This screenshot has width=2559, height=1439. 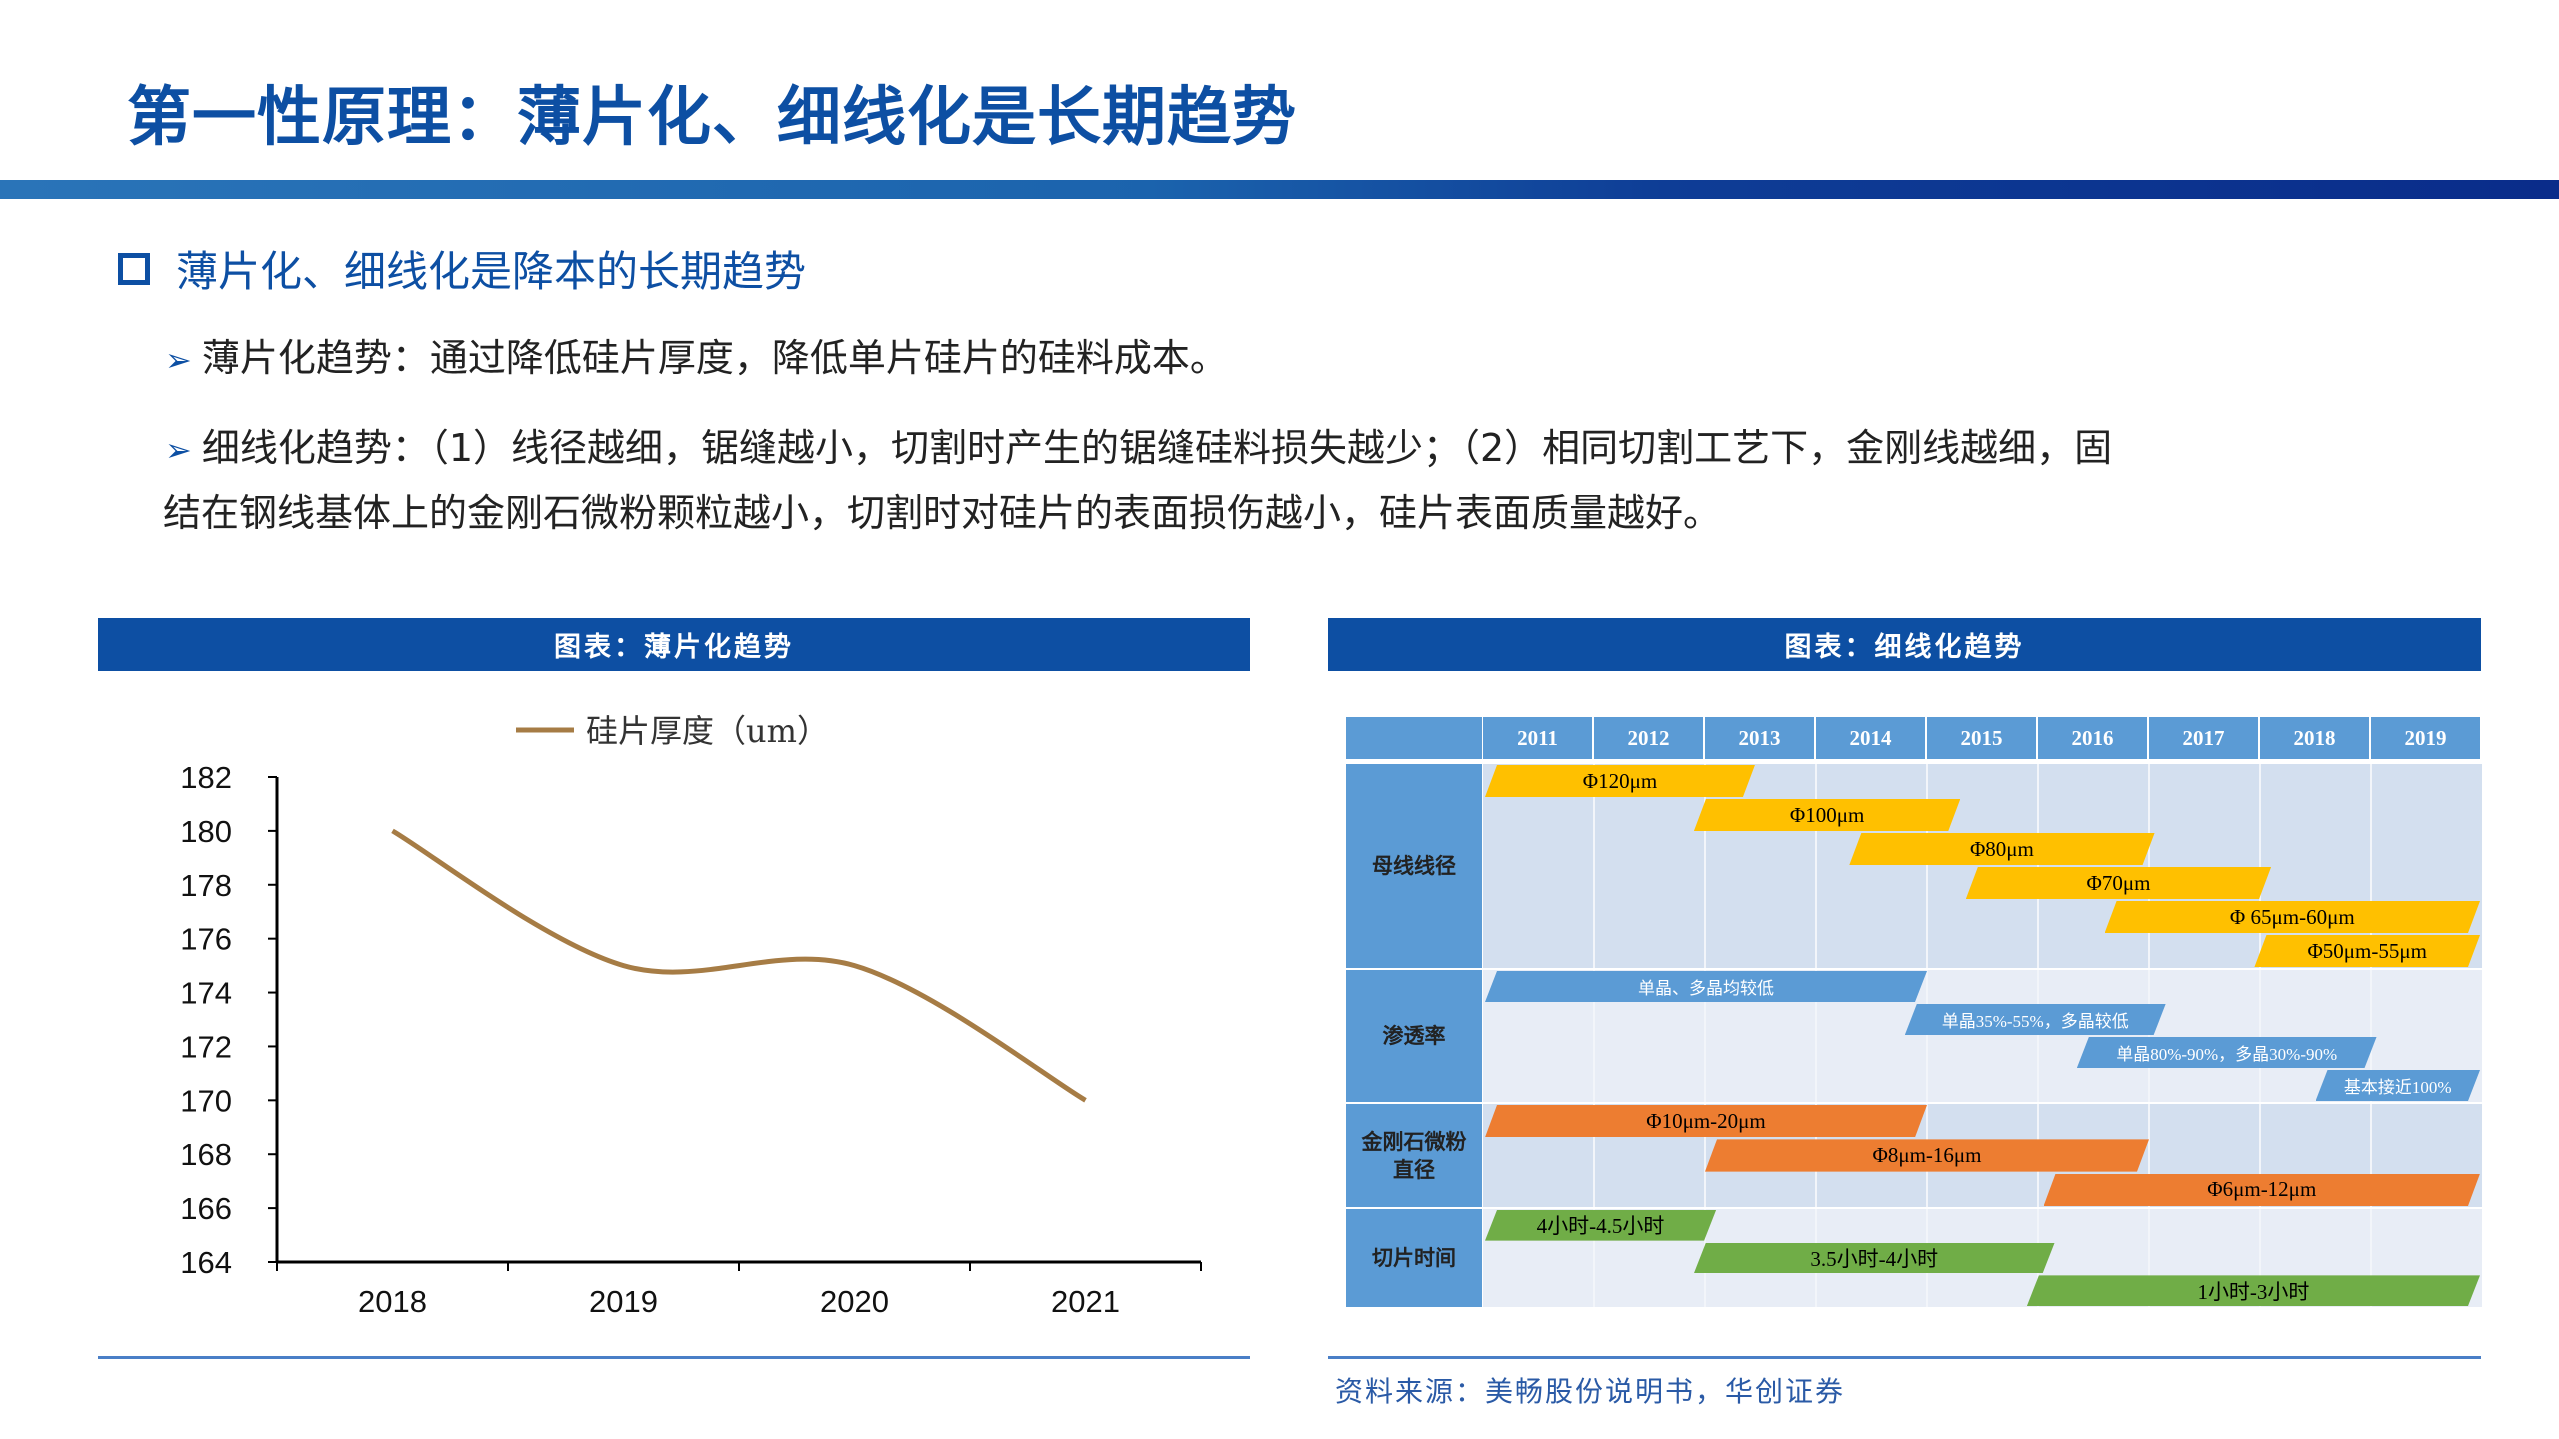 What do you see at coordinates (2398, 1085) in the screenshot?
I see `gantt-bar: 基本接近100%` at bounding box center [2398, 1085].